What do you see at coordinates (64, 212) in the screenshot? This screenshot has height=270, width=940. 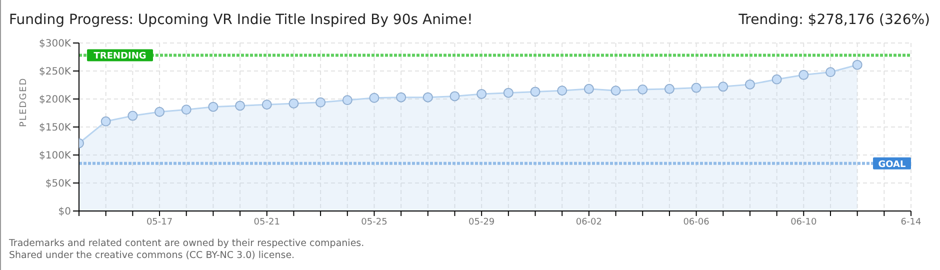 I see `y-tick-label: $0` at bounding box center [64, 212].